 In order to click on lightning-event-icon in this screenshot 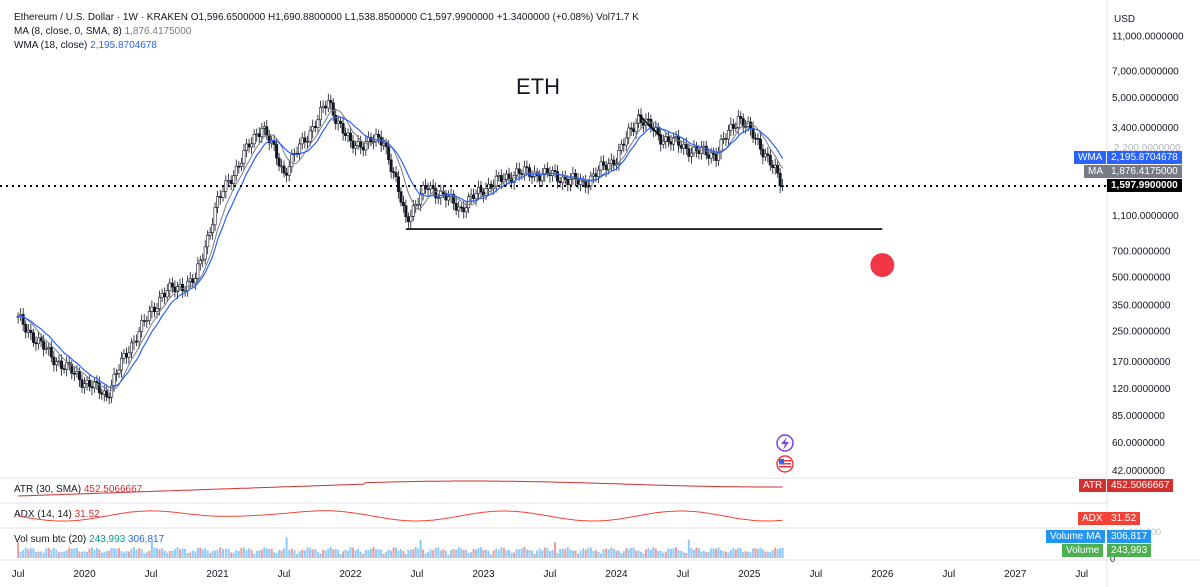, I will do `click(785, 443)`.